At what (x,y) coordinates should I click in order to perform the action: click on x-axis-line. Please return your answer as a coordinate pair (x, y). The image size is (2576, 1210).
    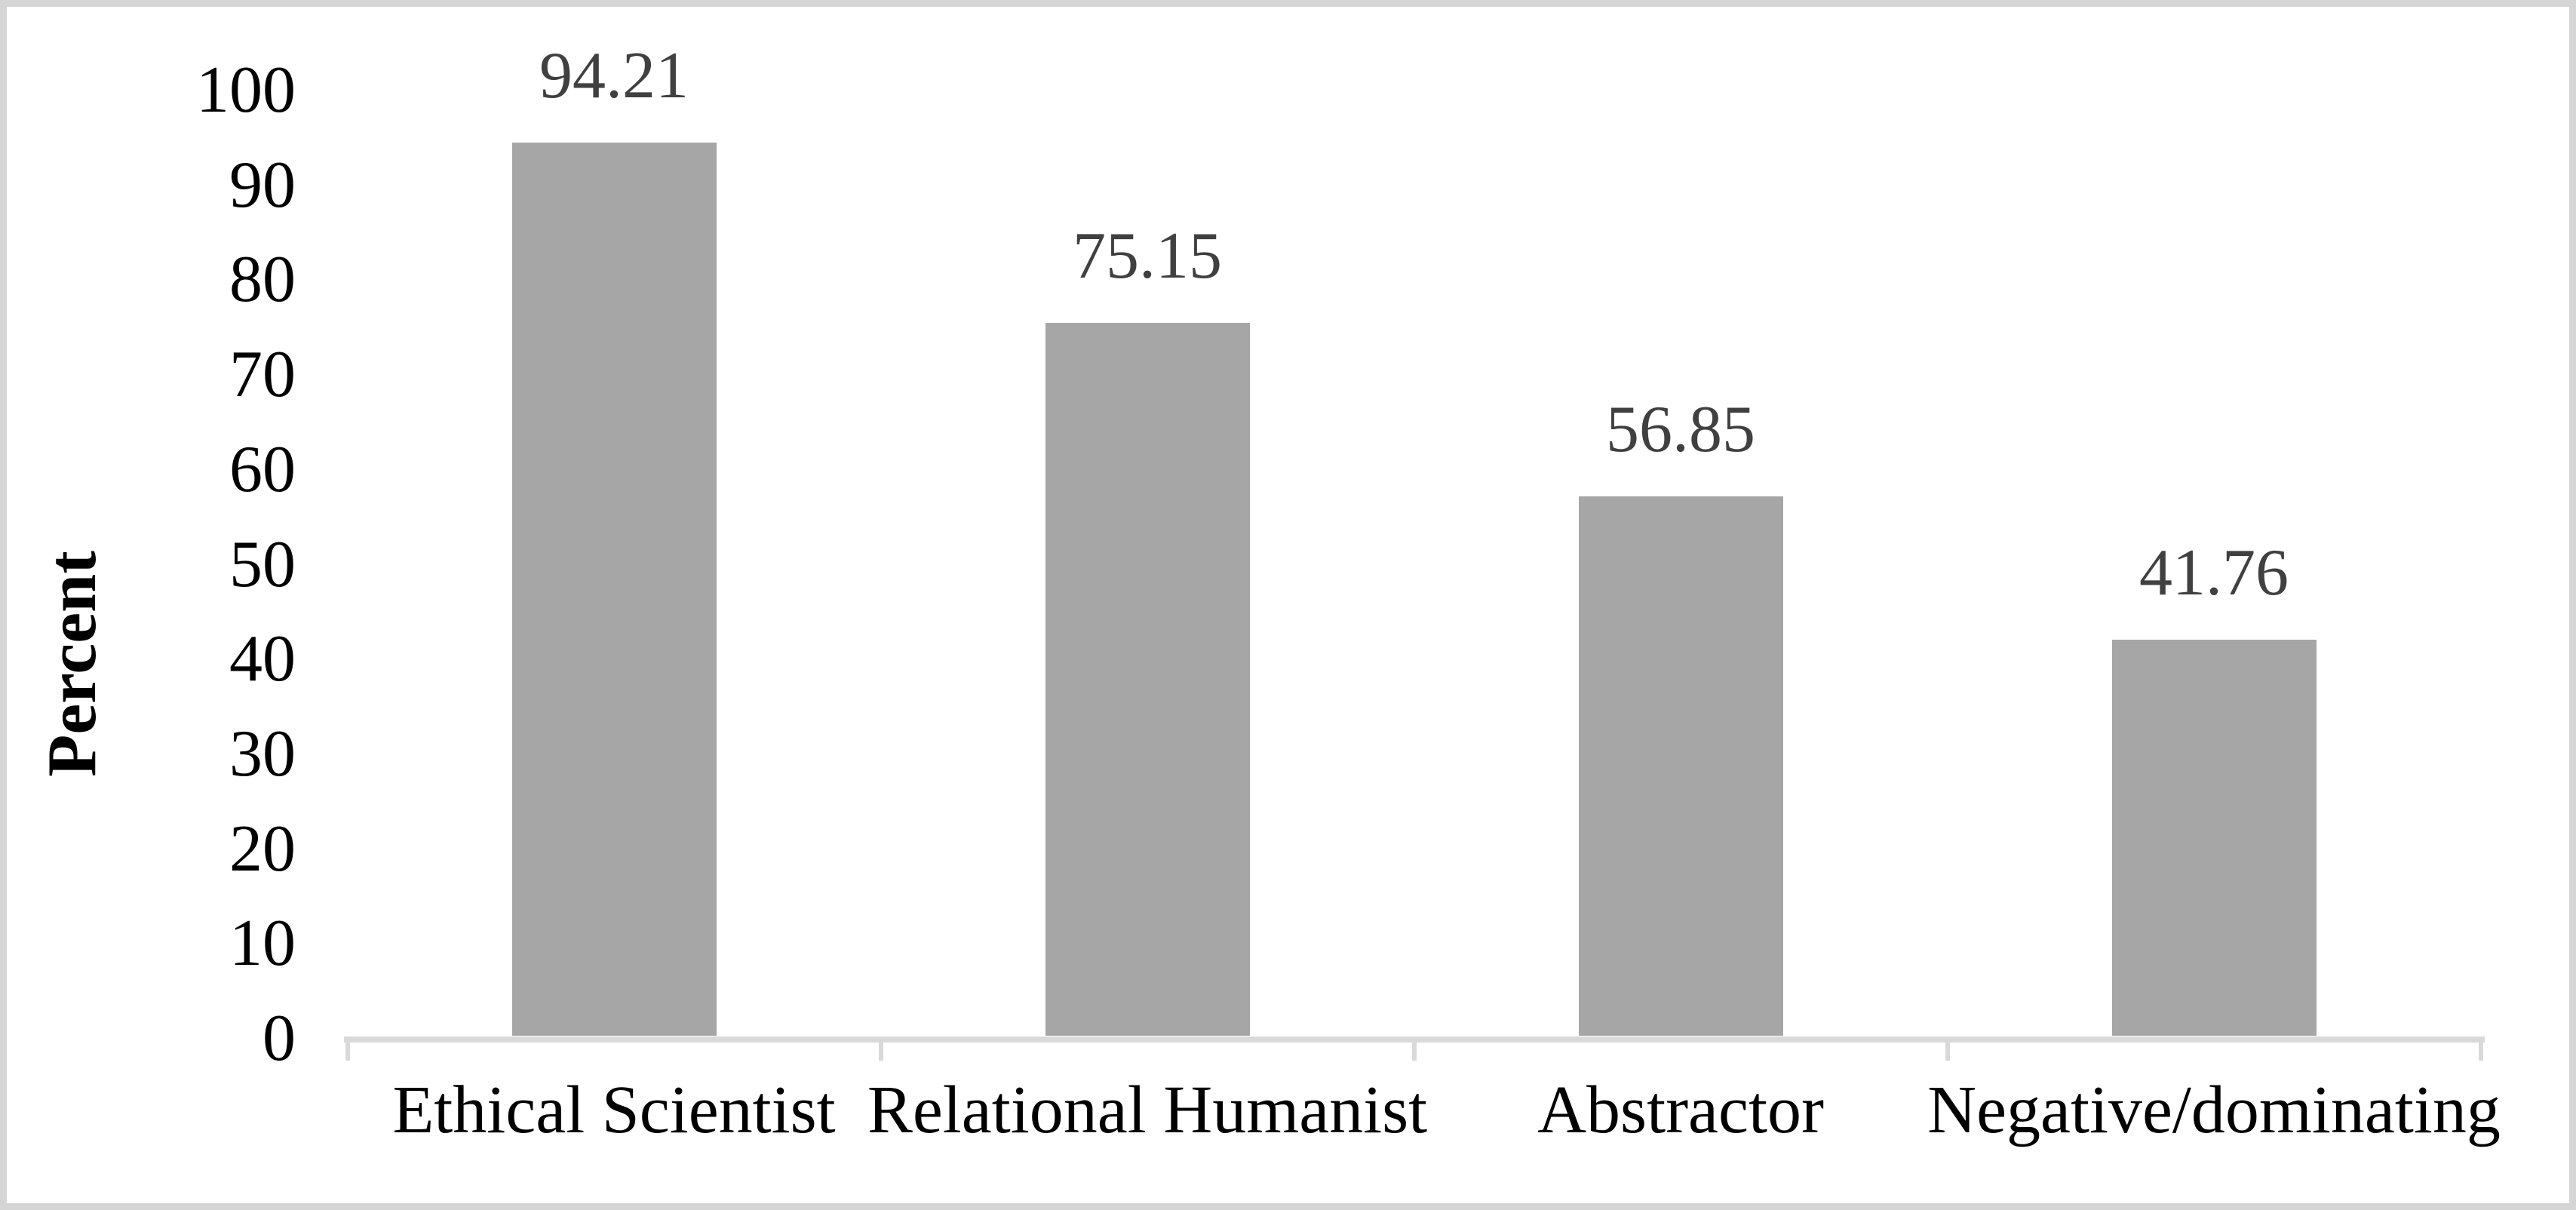
    Looking at the image, I should click on (1414, 1039).